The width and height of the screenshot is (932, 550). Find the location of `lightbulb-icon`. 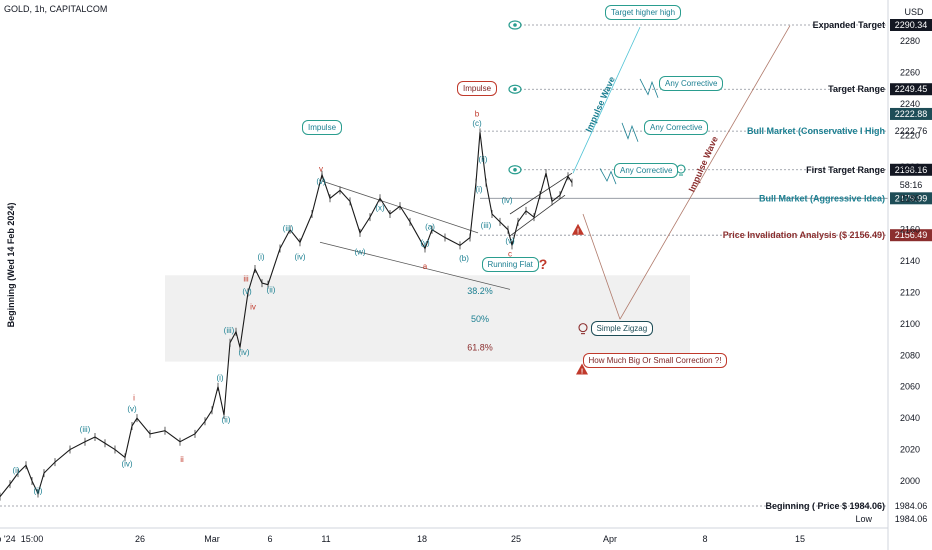

lightbulb-icon is located at coordinates (583, 329).